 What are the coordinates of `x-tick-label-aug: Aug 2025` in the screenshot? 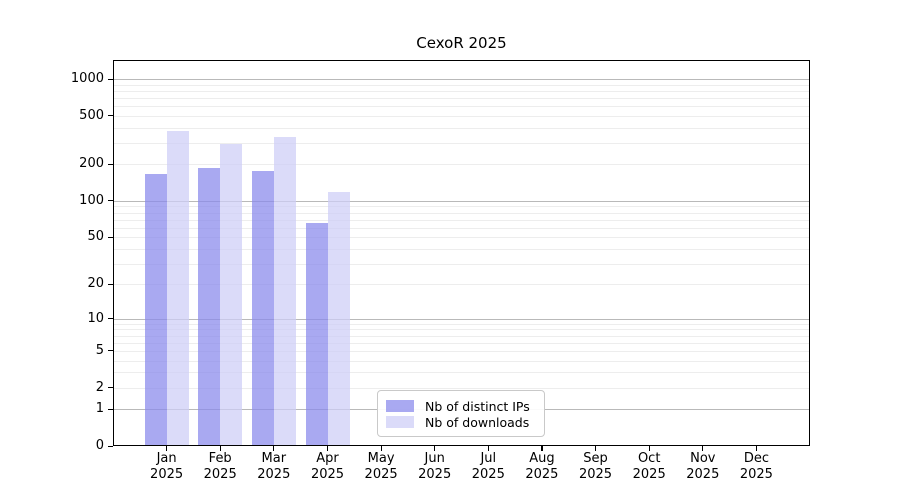 It's located at (542, 466).